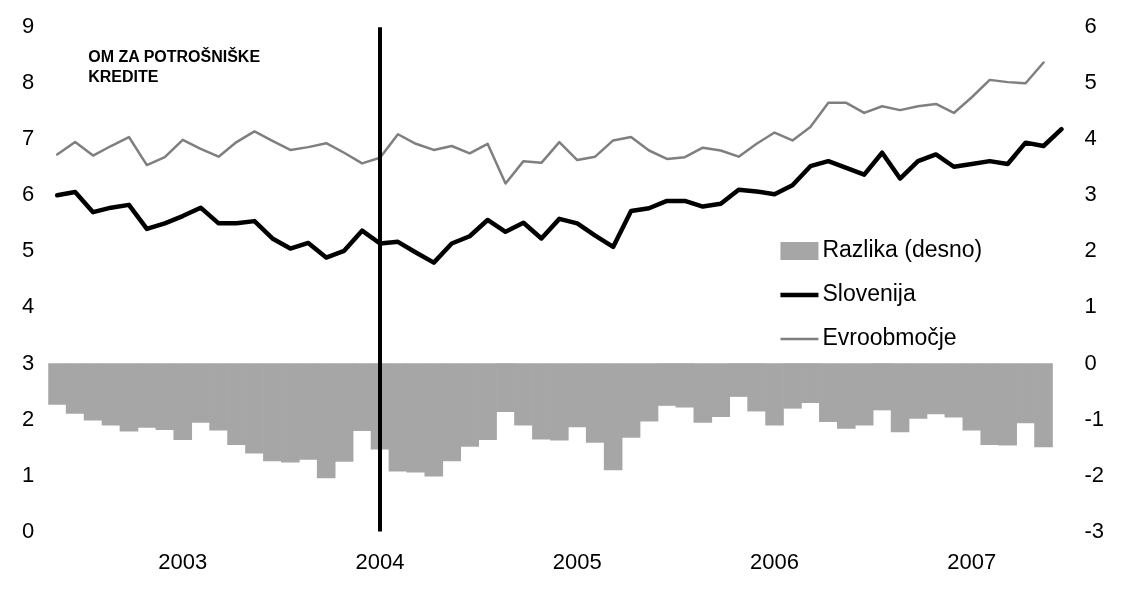 The image size is (1130, 596). What do you see at coordinates (28, 138) in the screenshot?
I see `y-tick-label: 7` at bounding box center [28, 138].